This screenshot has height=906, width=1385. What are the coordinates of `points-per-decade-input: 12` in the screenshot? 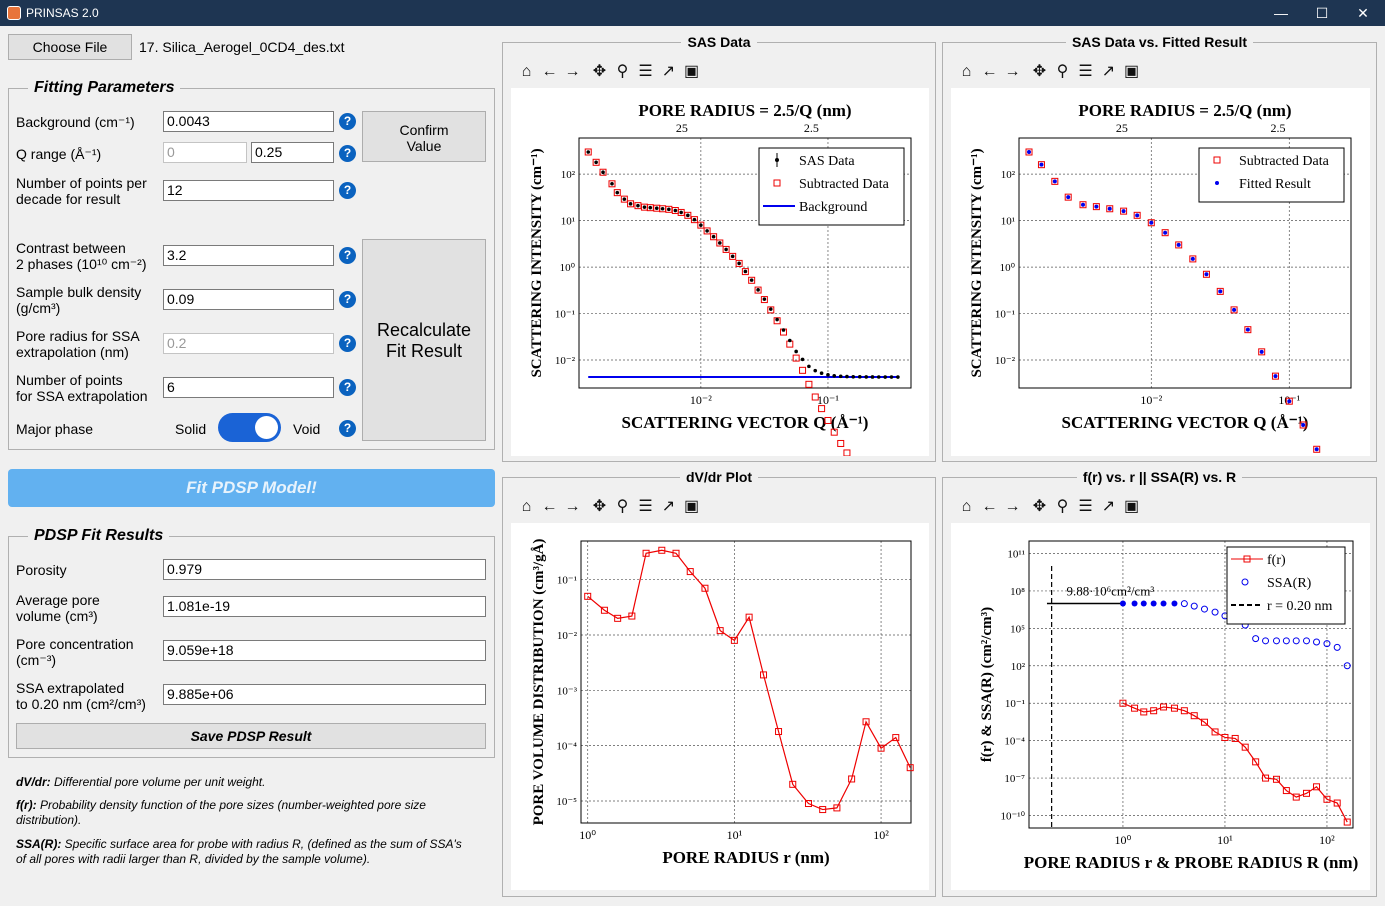 It's located at (248, 190).